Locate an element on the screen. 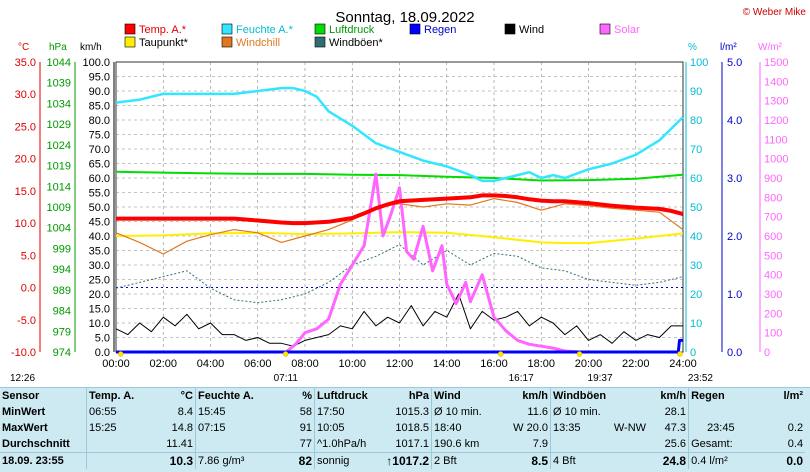 The width and height of the screenshot is (810, 472). temp-tick-label: 25.0 is located at coordinates (25, 127).